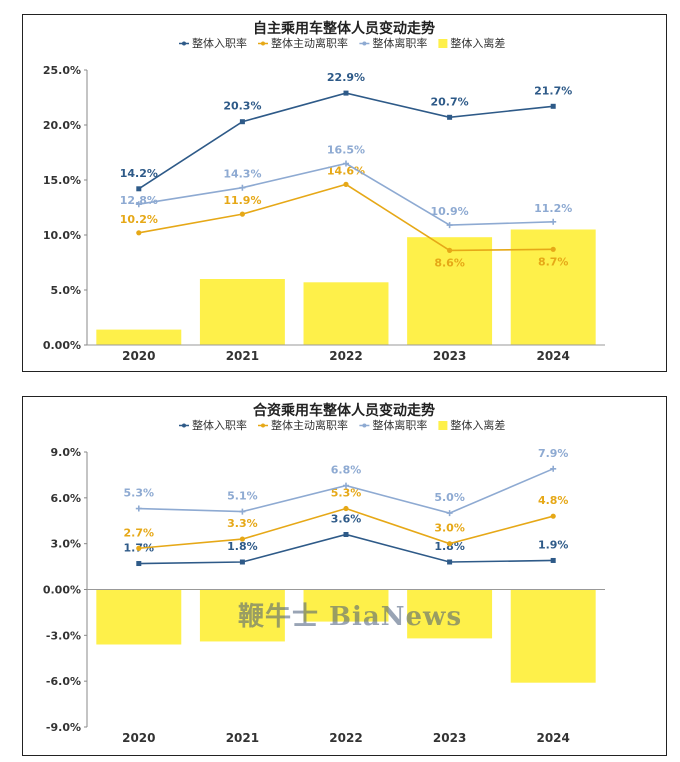 The width and height of the screenshot is (680, 762). Describe the element at coordinates (63, 681) in the screenshot. I see `y-tick-label: -6.0%` at that location.